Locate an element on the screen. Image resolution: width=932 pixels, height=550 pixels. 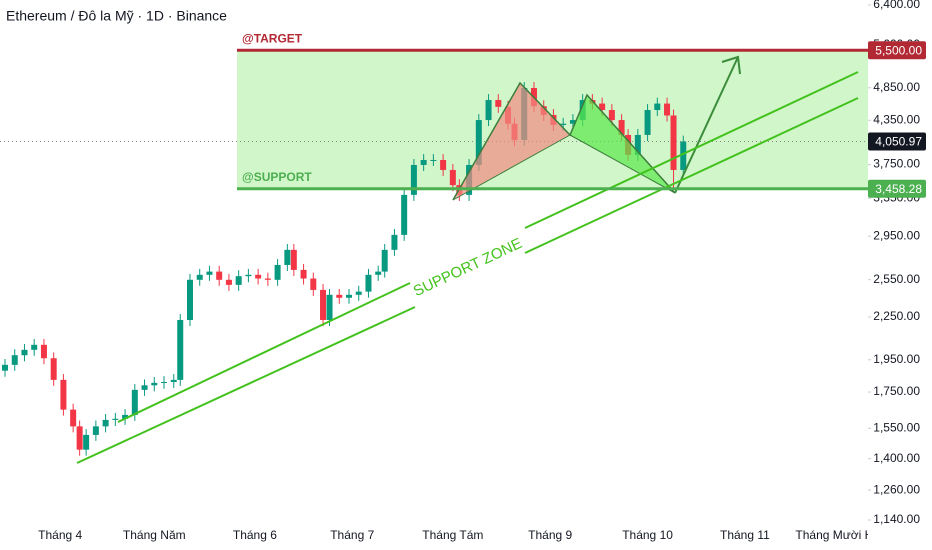
price-badge-label: 3,458.28 is located at coordinates (898, 189).